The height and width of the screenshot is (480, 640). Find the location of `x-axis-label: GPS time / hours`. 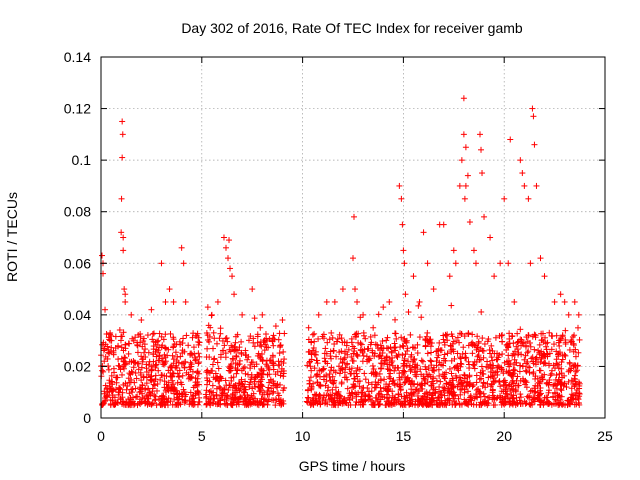

x-axis-label: GPS time / hours is located at coordinates (352, 466).